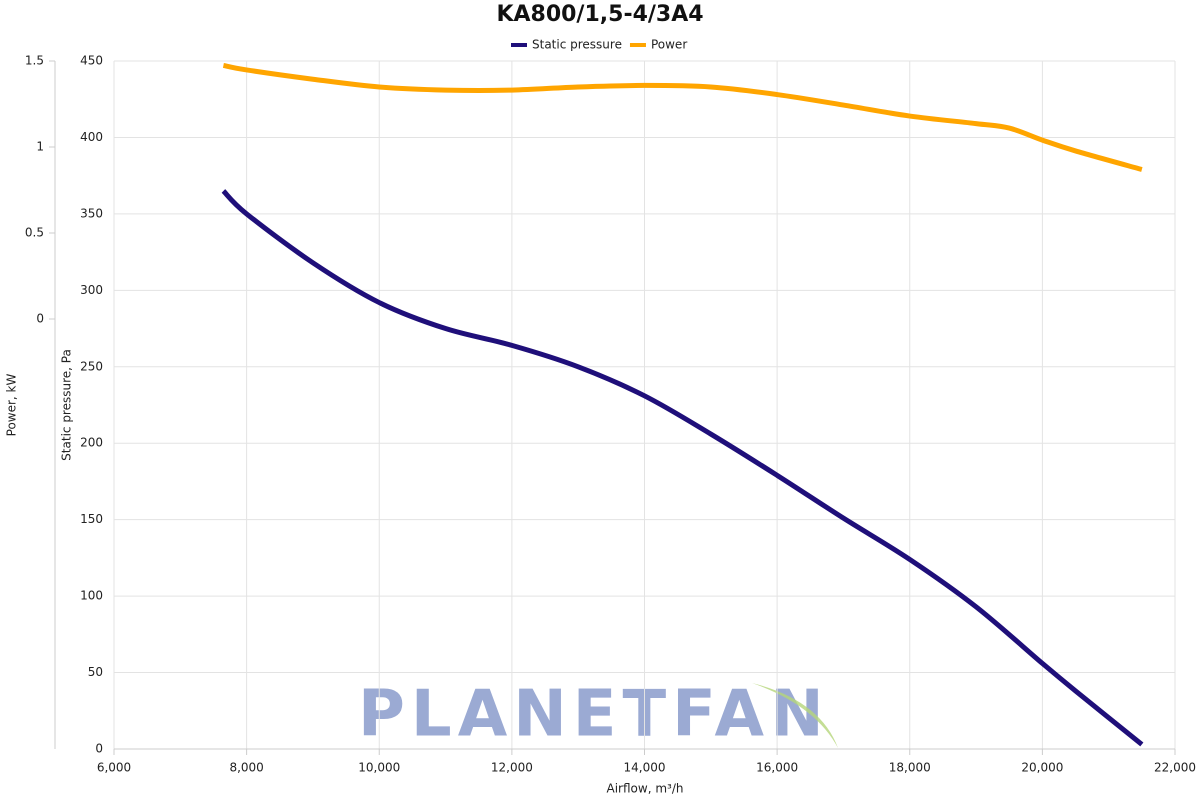 The image size is (1200, 800). I want to click on x-tick-label: 14,000, so click(645, 768).